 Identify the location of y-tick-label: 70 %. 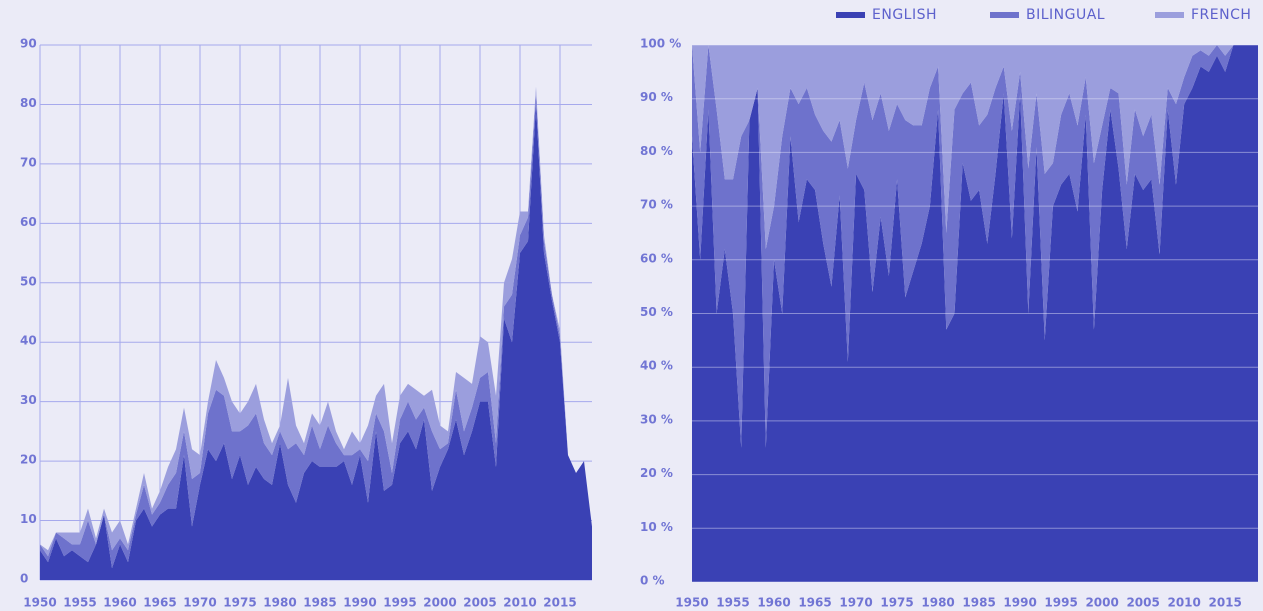
(656, 205).